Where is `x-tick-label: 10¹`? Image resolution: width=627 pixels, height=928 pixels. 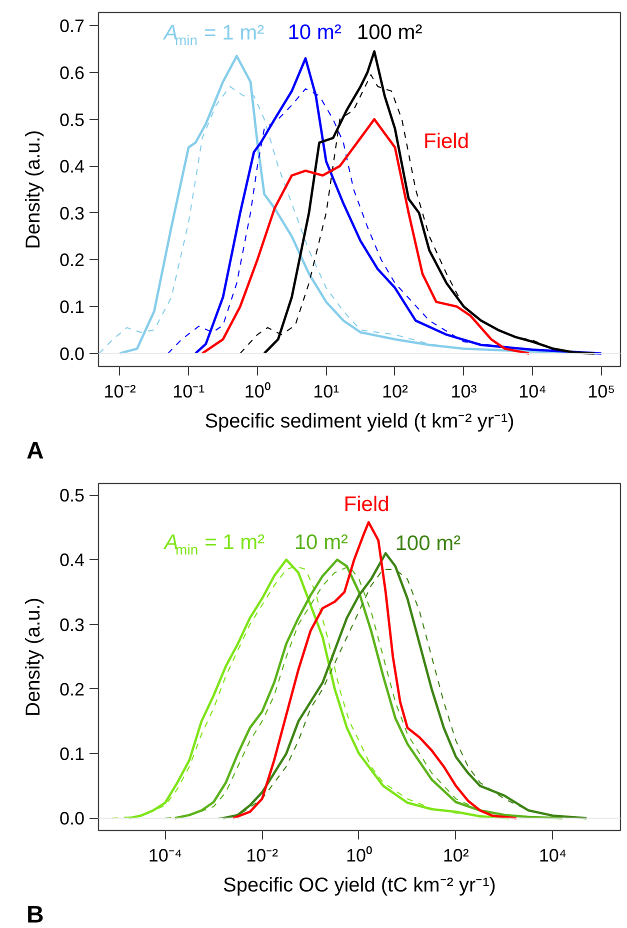
x-tick-label: 10¹ is located at coordinates (326, 392).